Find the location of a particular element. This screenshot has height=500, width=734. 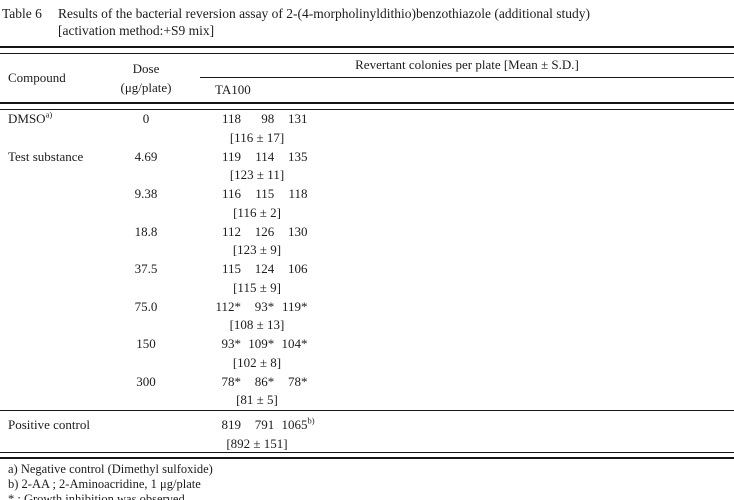

table-row: 18.8 112 126 130 [123 ± 9] is located at coordinates (367, 242).